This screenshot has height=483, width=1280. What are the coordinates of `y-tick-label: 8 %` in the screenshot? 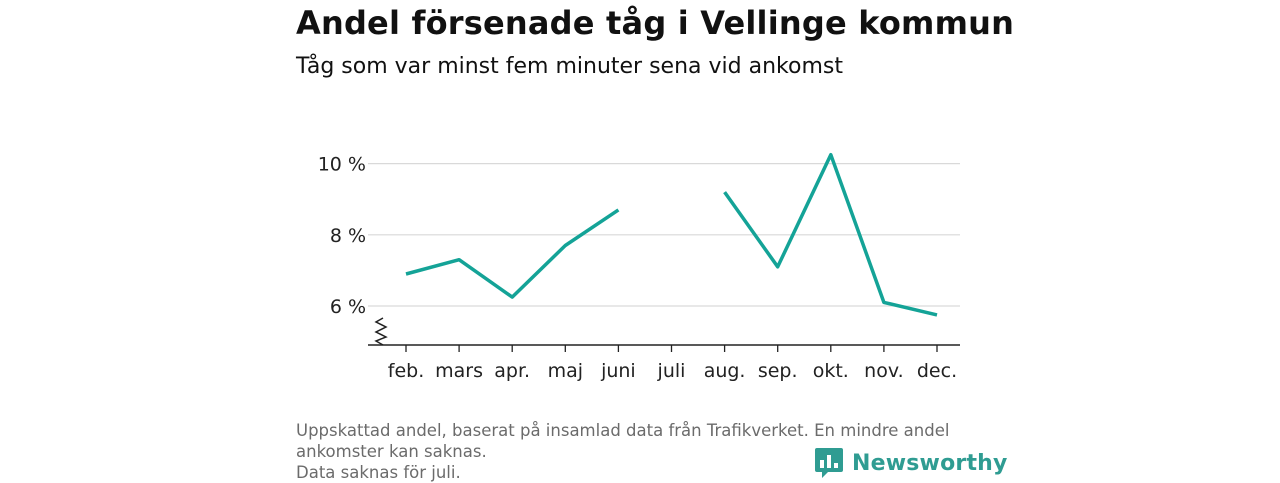 It's located at (348, 236).